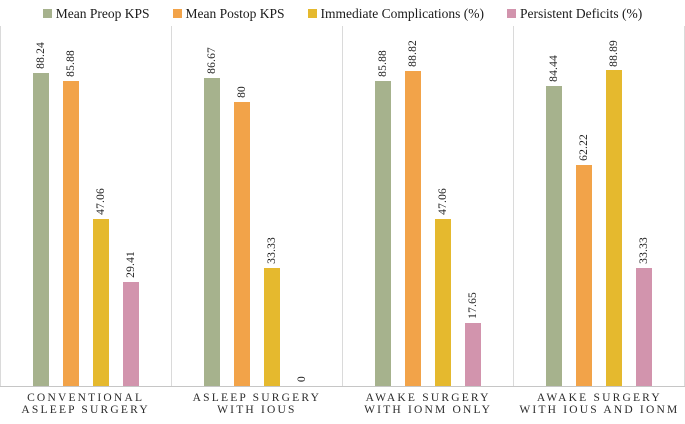 Image resolution: width=685 pixels, height=424 pixels. I want to click on bar-value-label: 88.89, so click(614, 53).